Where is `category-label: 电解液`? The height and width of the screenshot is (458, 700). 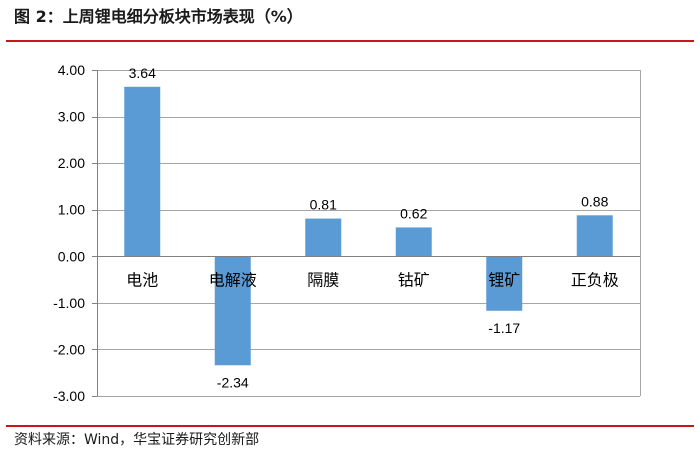 category-label: 电解液 is located at coordinates (233, 279).